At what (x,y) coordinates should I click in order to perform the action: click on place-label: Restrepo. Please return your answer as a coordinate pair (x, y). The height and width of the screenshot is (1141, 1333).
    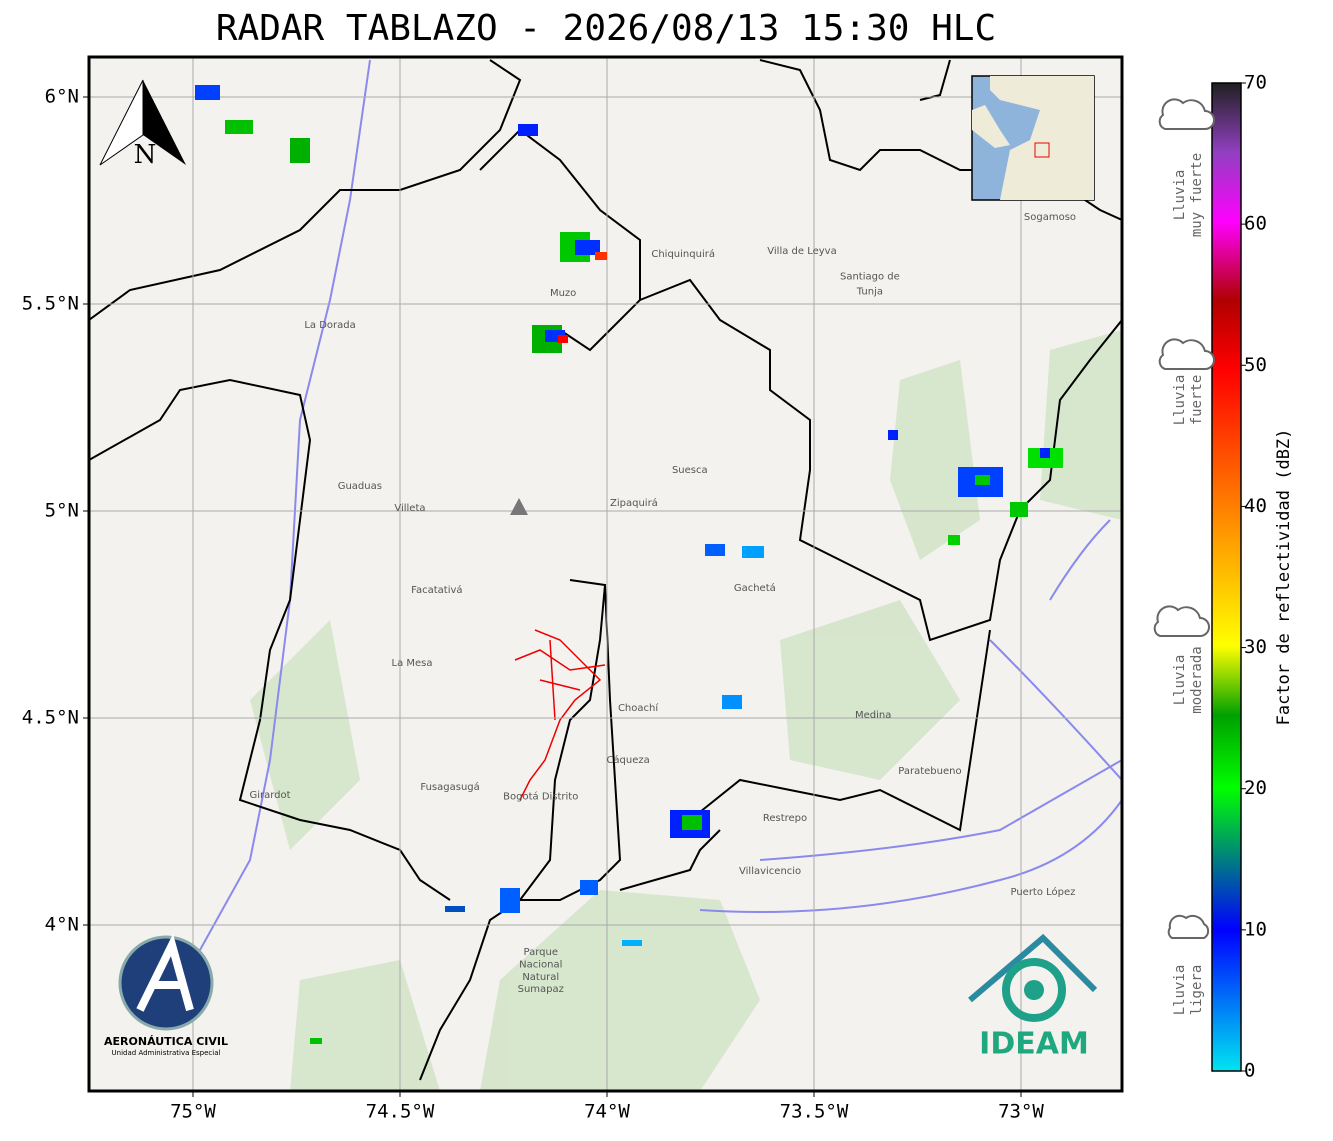
    Looking at the image, I should click on (785, 818).